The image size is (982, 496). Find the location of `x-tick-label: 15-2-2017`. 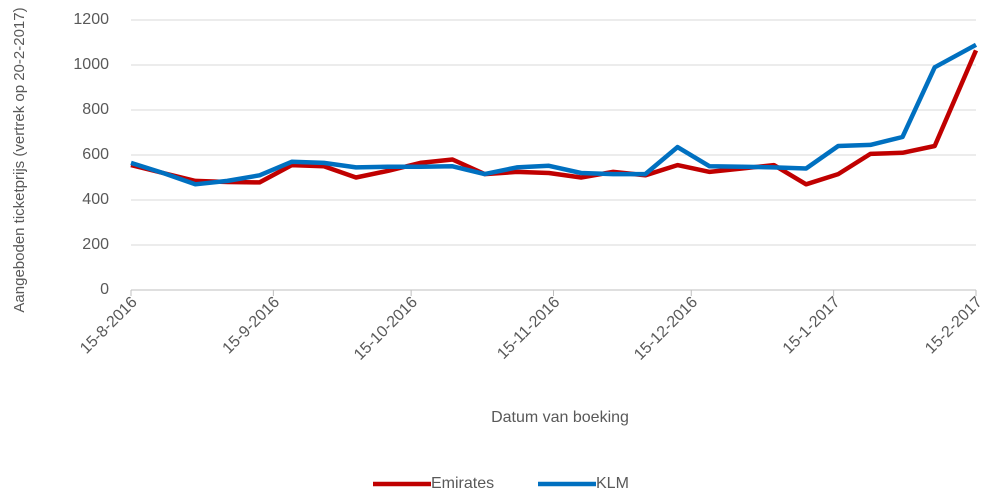

x-tick-label: 15-2-2017 is located at coordinates (952, 326).